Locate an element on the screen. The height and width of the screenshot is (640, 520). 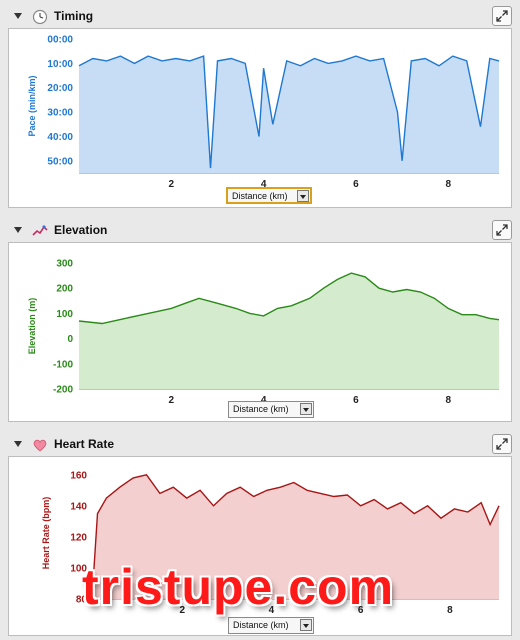
y-tick-label: 140 is located at coordinates (78, 506).